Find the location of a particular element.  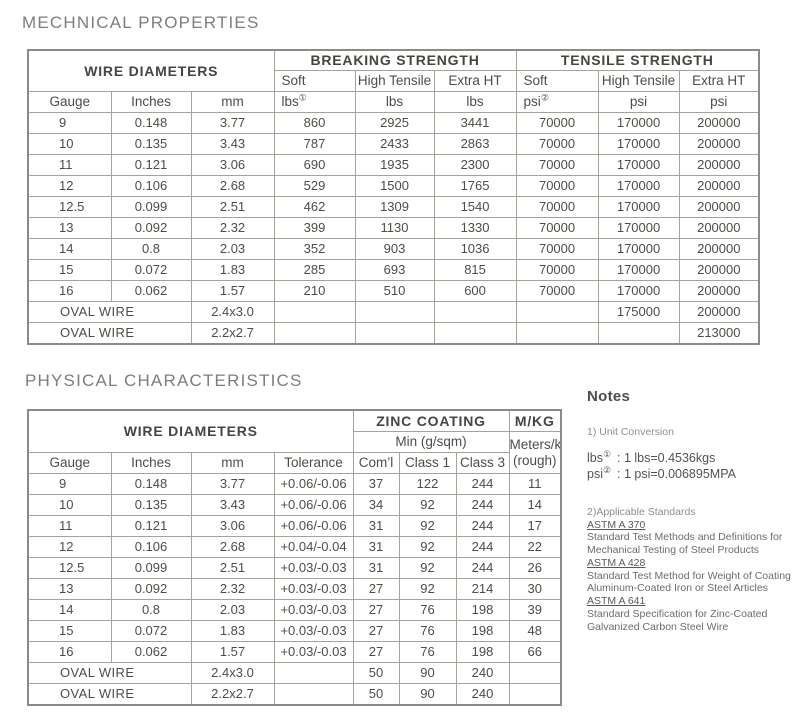

cell: 3.06 is located at coordinates (232, 165).